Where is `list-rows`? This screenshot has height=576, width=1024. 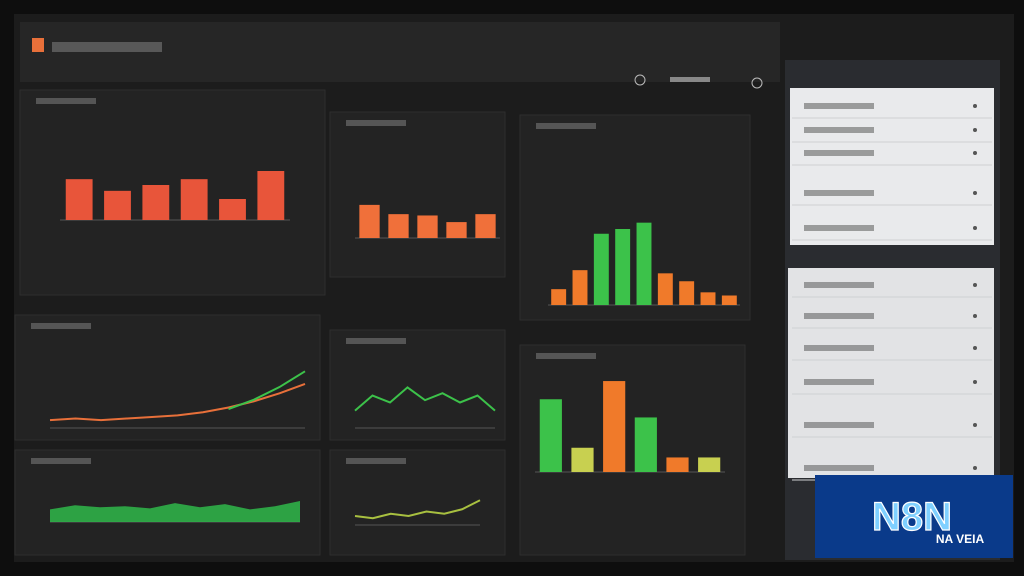 list-rows is located at coordinates (892, 292).